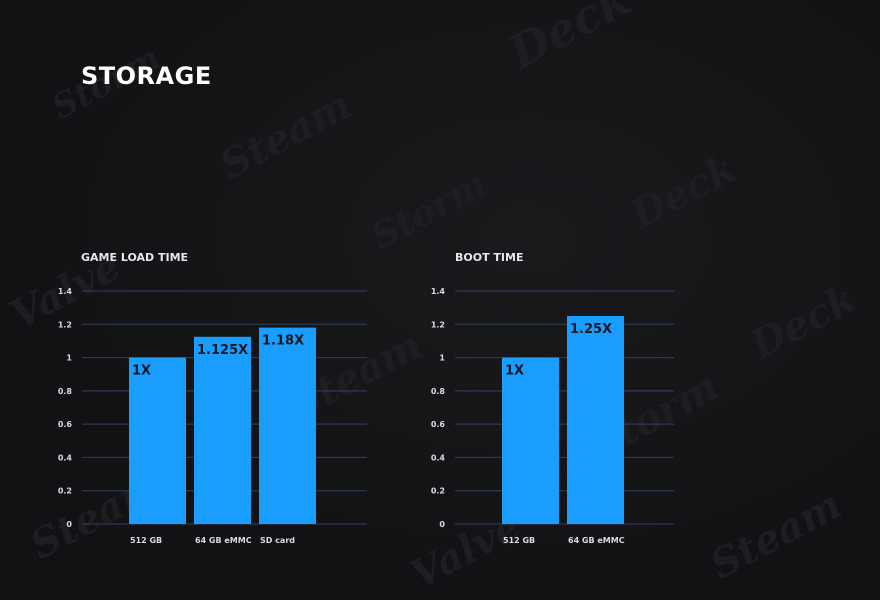 Image resolution: width=880 pixels, height=600 pixels. What do you see at coordinates (65, 424) in the screenshot?
I see `game-load-y-tick-label: 0.6` at bounding box center [65, 424].